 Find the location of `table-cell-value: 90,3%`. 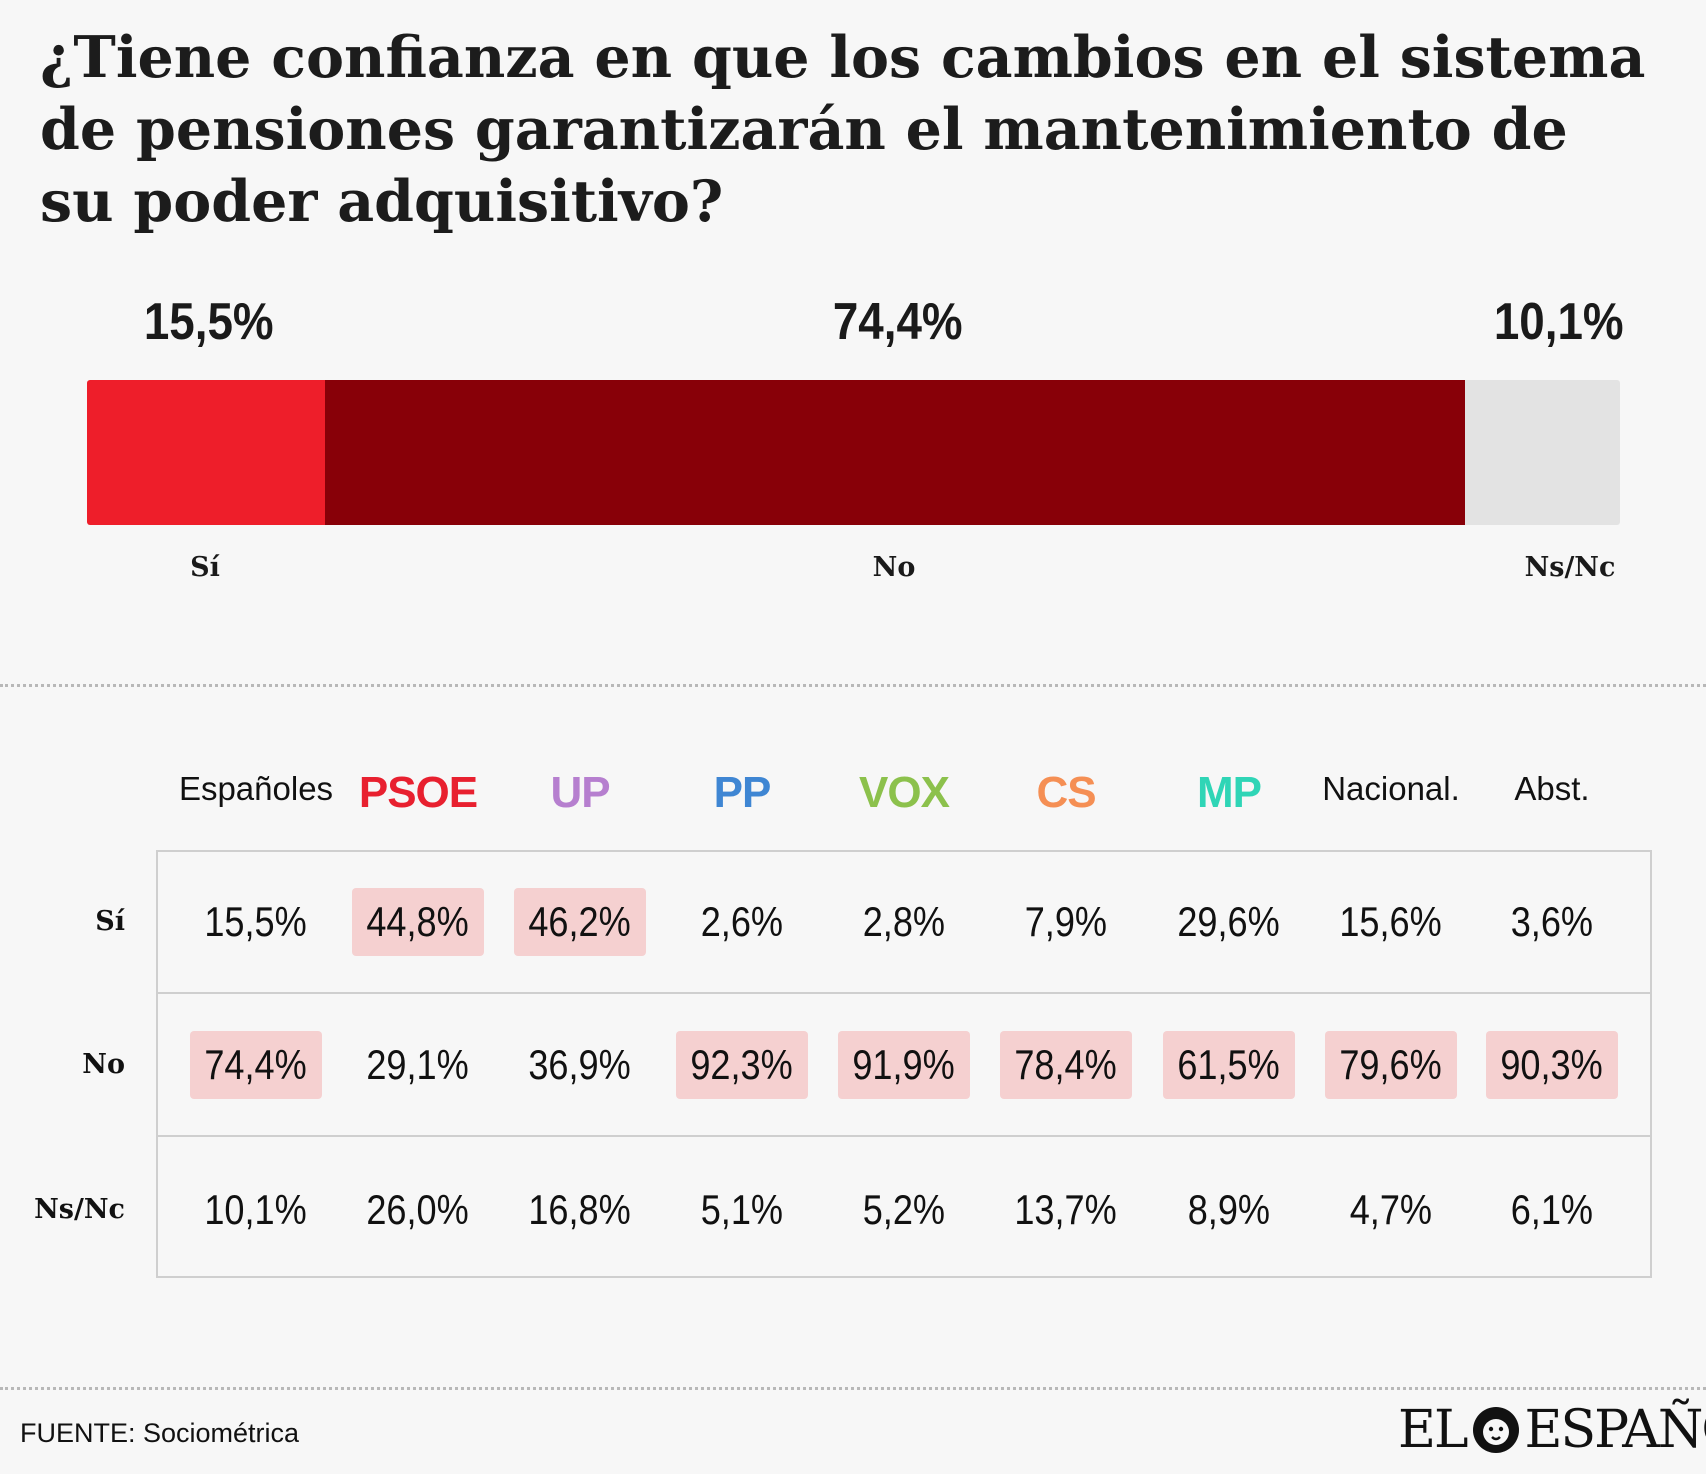

table-cell-value: 90,3% is located at coordinates (1552, 1064).